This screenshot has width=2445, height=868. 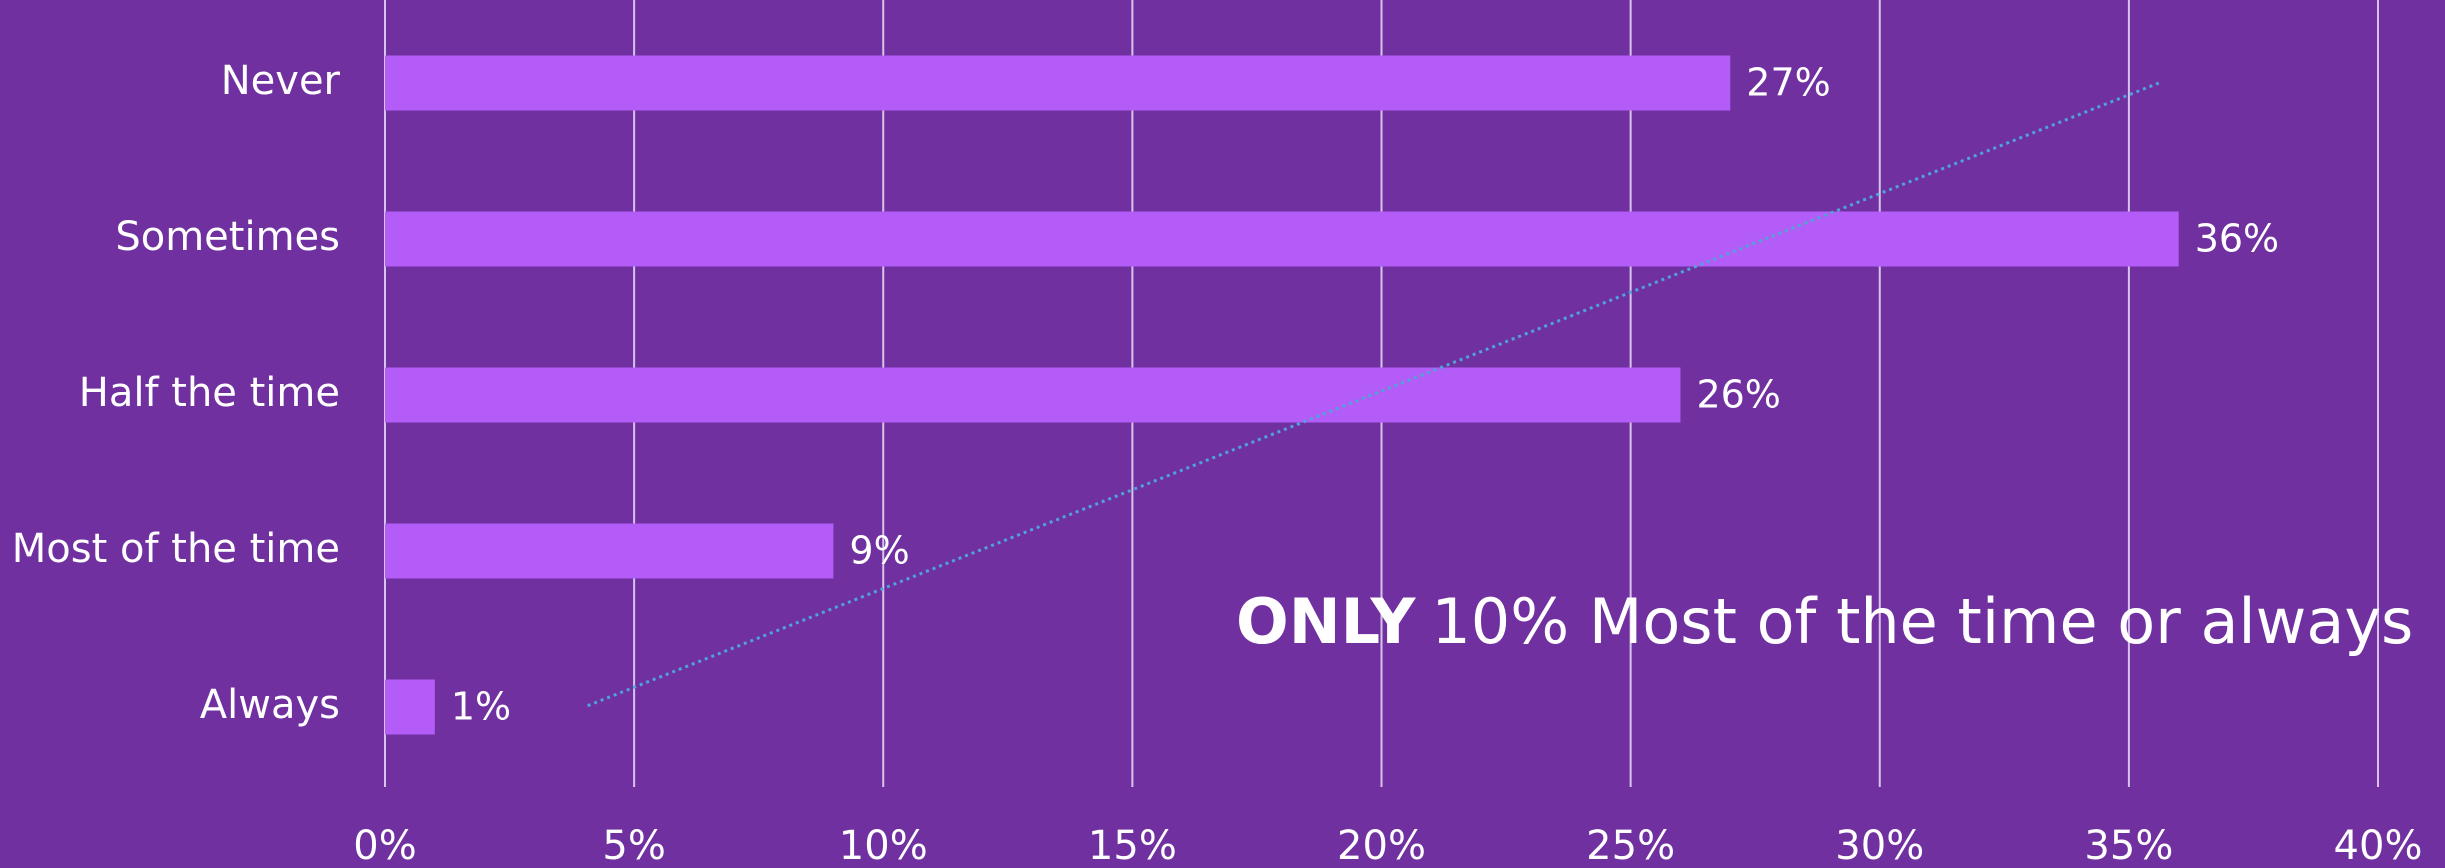 What do you see at coordinates (1326, 621) in the screenshot?
I see `annotation-bold: ONLY` at bounding box center [1326, 621].